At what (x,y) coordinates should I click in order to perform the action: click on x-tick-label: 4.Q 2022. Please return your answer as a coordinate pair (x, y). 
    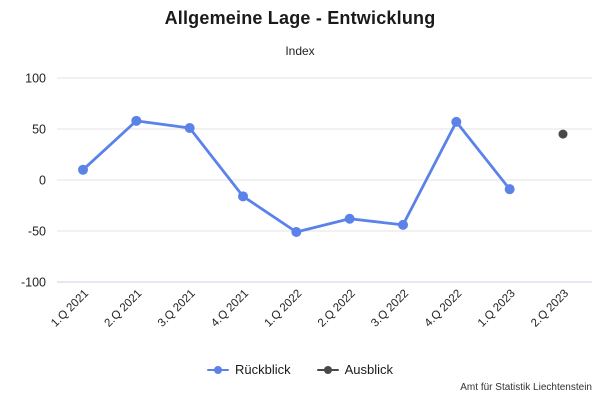
    Looking at the image, I should click on (444, 309).